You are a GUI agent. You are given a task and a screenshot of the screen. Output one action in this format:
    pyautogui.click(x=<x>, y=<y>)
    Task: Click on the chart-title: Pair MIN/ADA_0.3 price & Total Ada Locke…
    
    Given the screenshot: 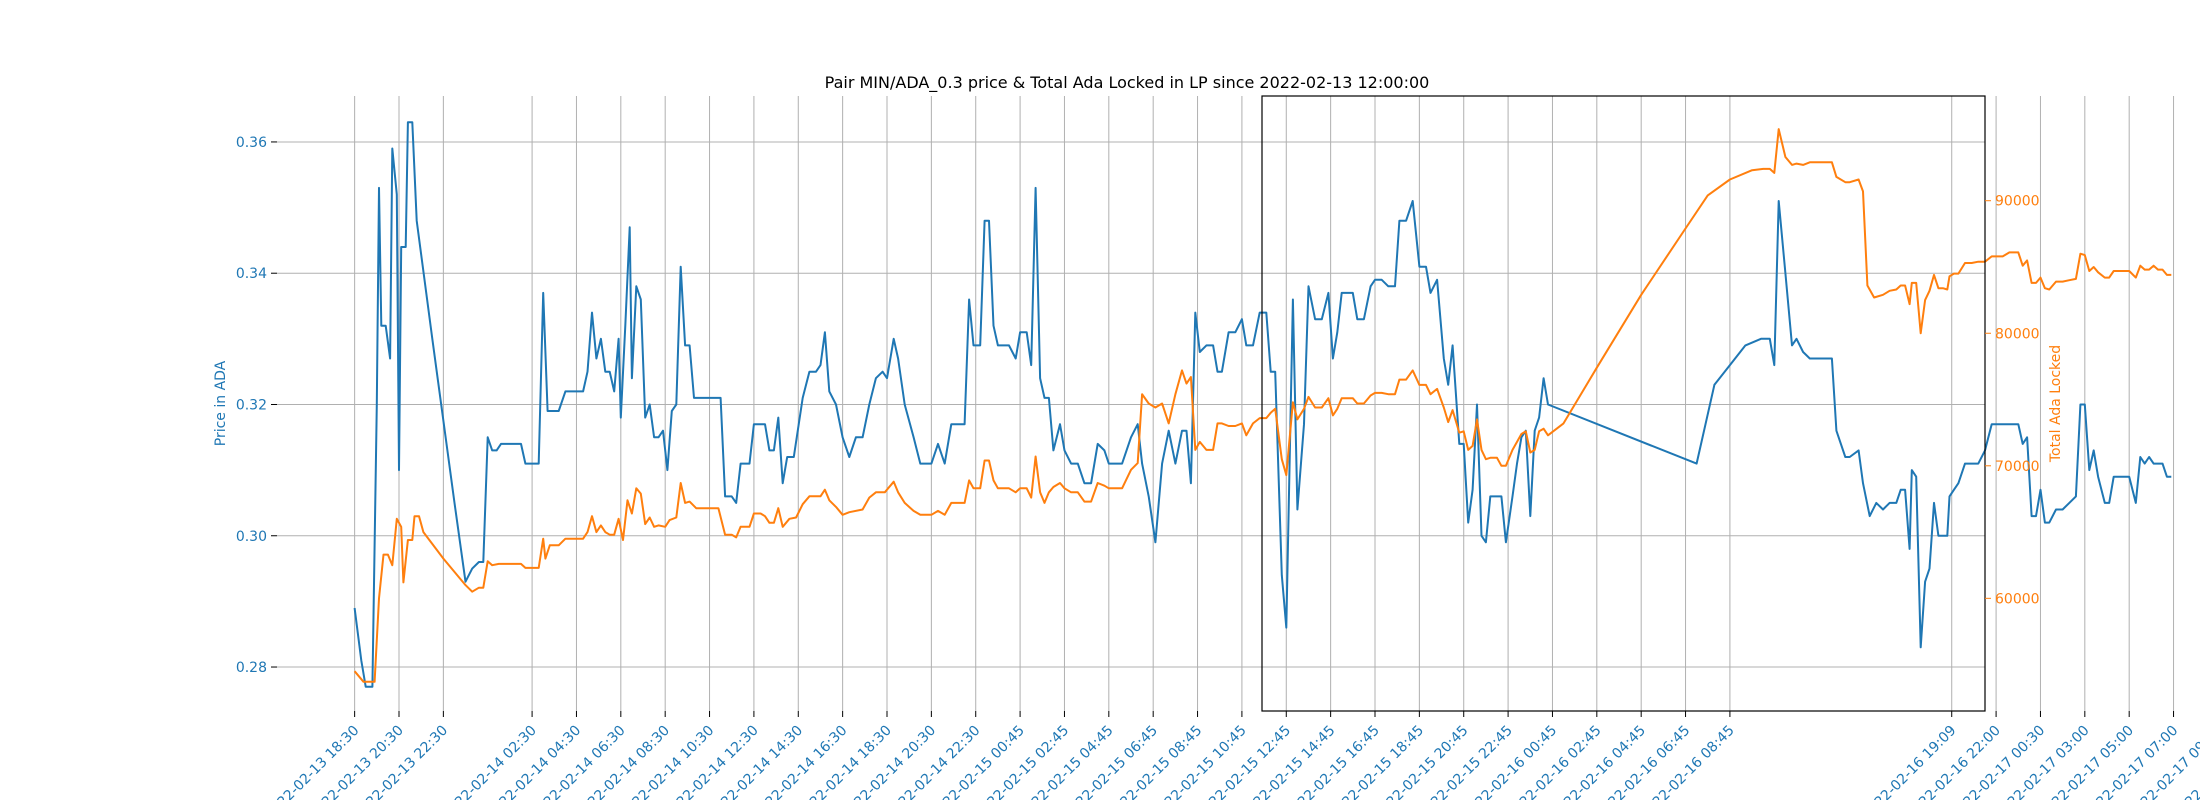 What is the action you would take?
    pyautogui.click(x=1127, y=83)
    